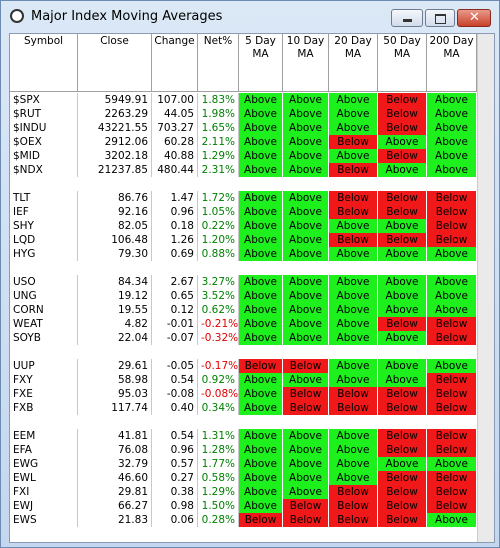 This screenshot has width=500, height=548. What do you see at coordinates (218, 240) in the screenshot?
I see `cell: 1.20%` at bounding box center [218, 240].